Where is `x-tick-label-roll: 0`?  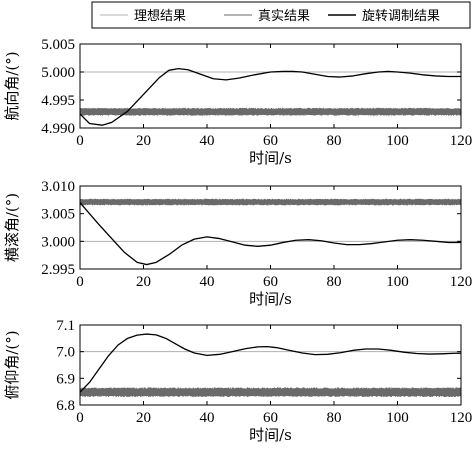 x-tick-label-roll: 0 is located at coordinates (80, 282).